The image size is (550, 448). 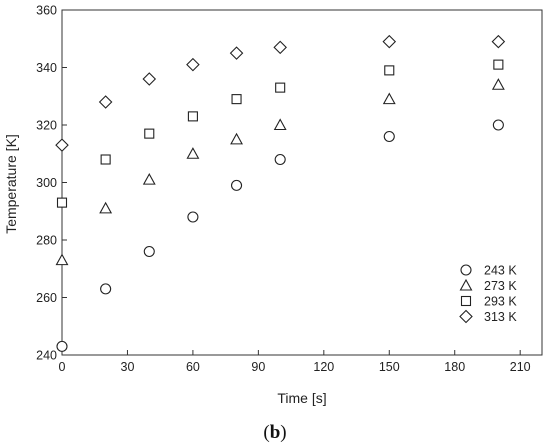 I want to click on legend-label: 273 K, so click(x=500, y=286).